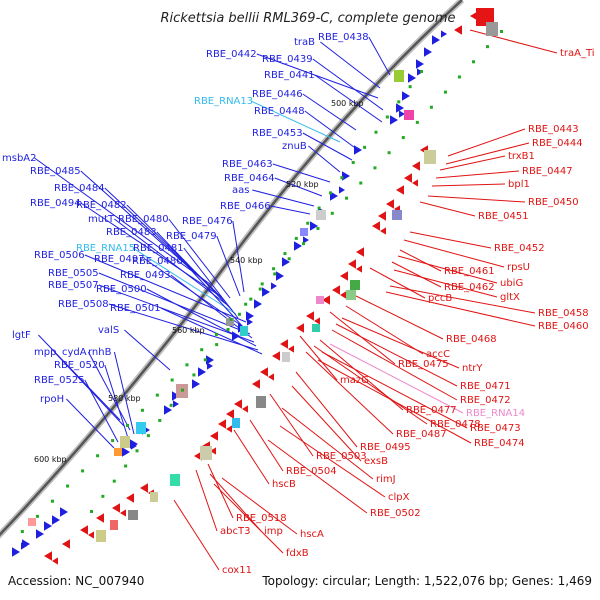 The image size is (600, 600). Describe the element at coordinates (521, 156) in the screenshot. I see `gene-label: trxB1` at that location.